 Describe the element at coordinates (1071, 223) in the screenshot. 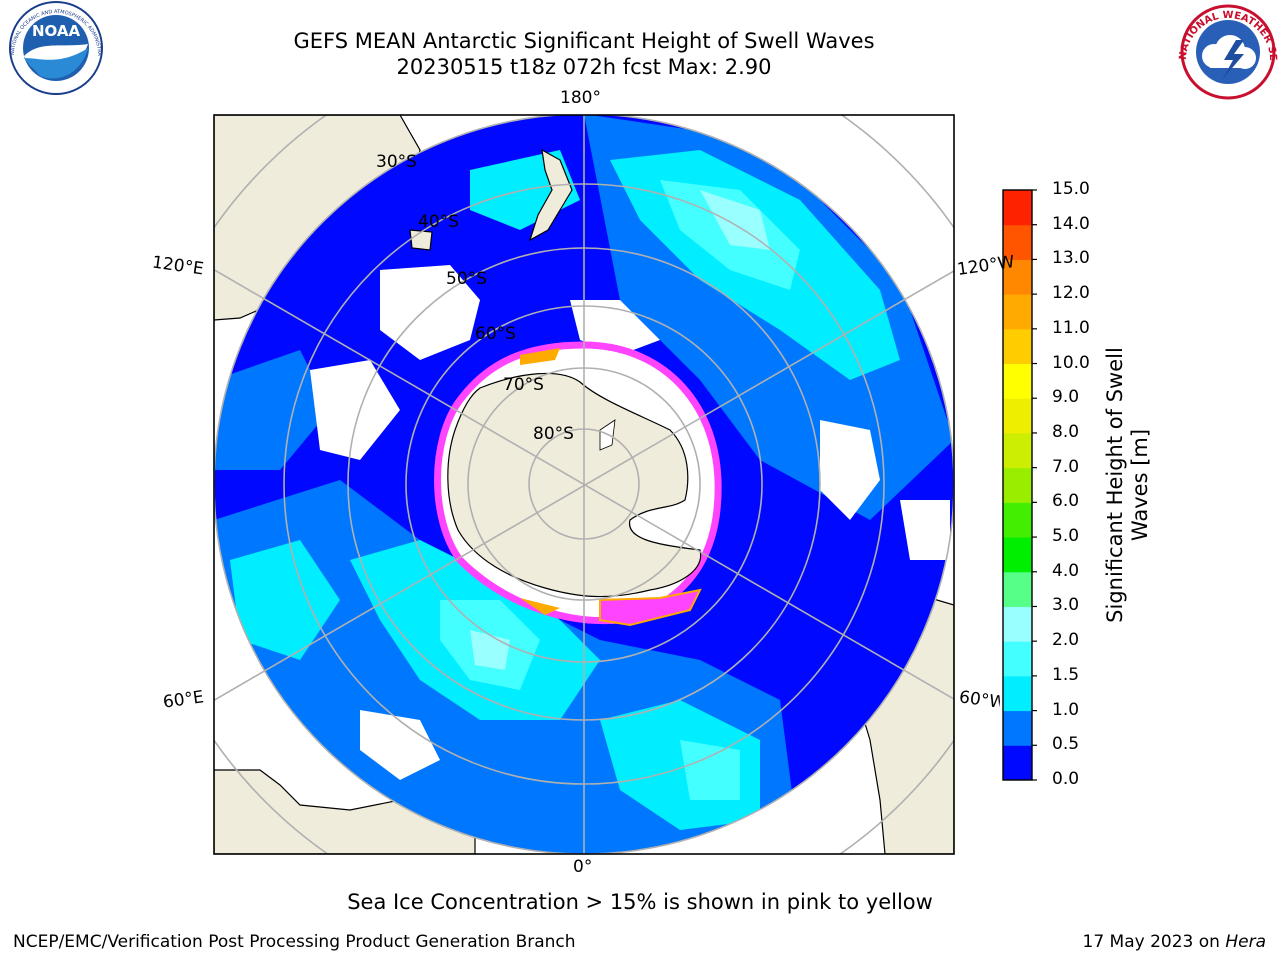

I see `colorbar-tick-label: 14.0` at that location.